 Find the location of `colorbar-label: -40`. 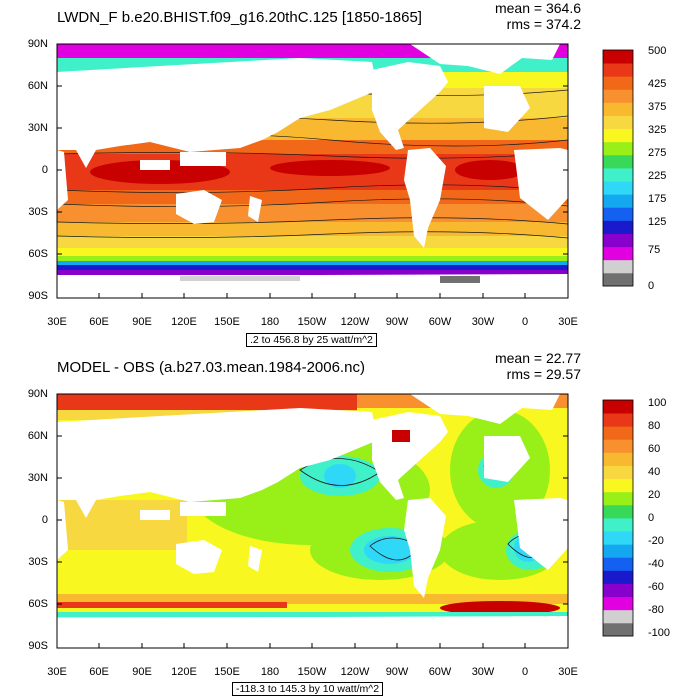

colorbar-label: -40 is located at coordinates (656, 564).